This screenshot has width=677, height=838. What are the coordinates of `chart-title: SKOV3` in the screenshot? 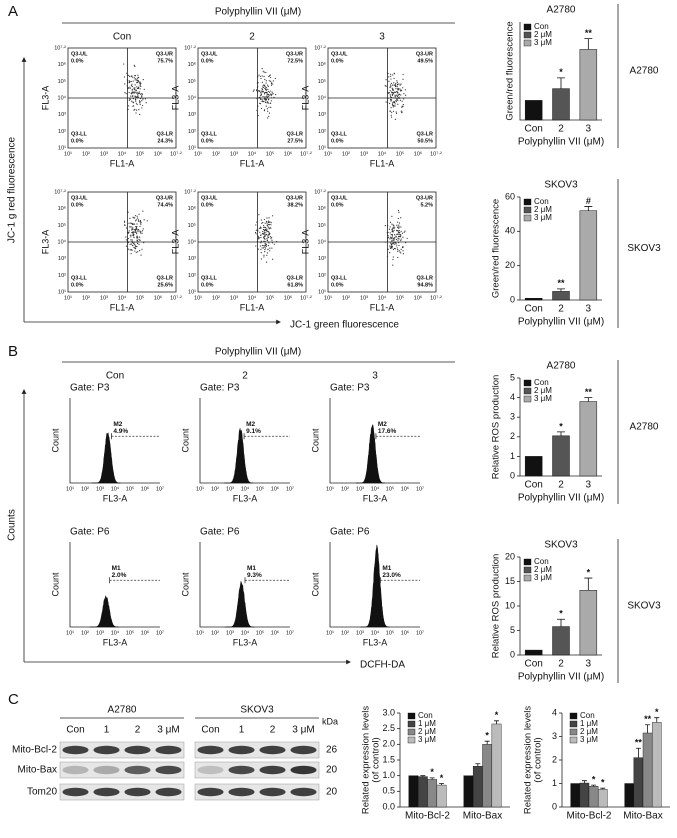 It's located at (561, 545).